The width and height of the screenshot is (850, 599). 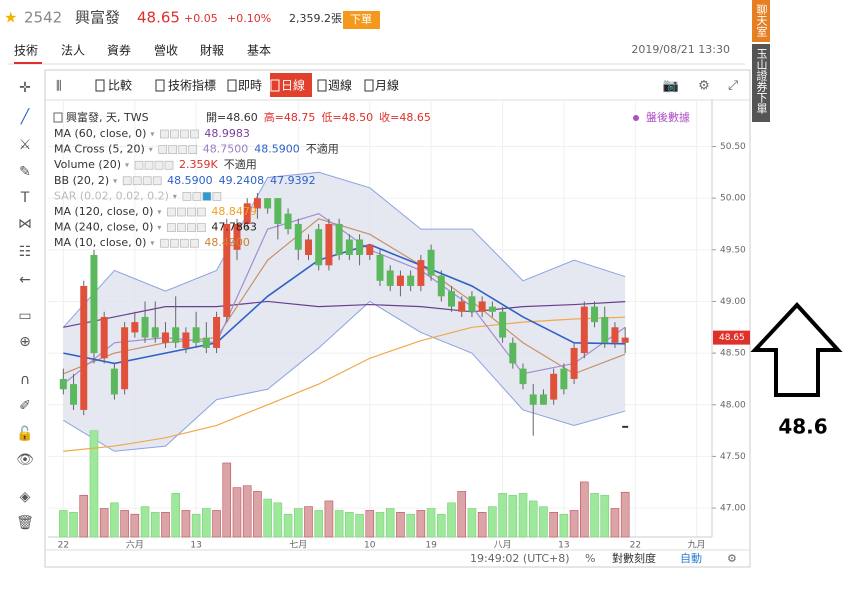 I want to click on order-button, so click(x=361, y=20).